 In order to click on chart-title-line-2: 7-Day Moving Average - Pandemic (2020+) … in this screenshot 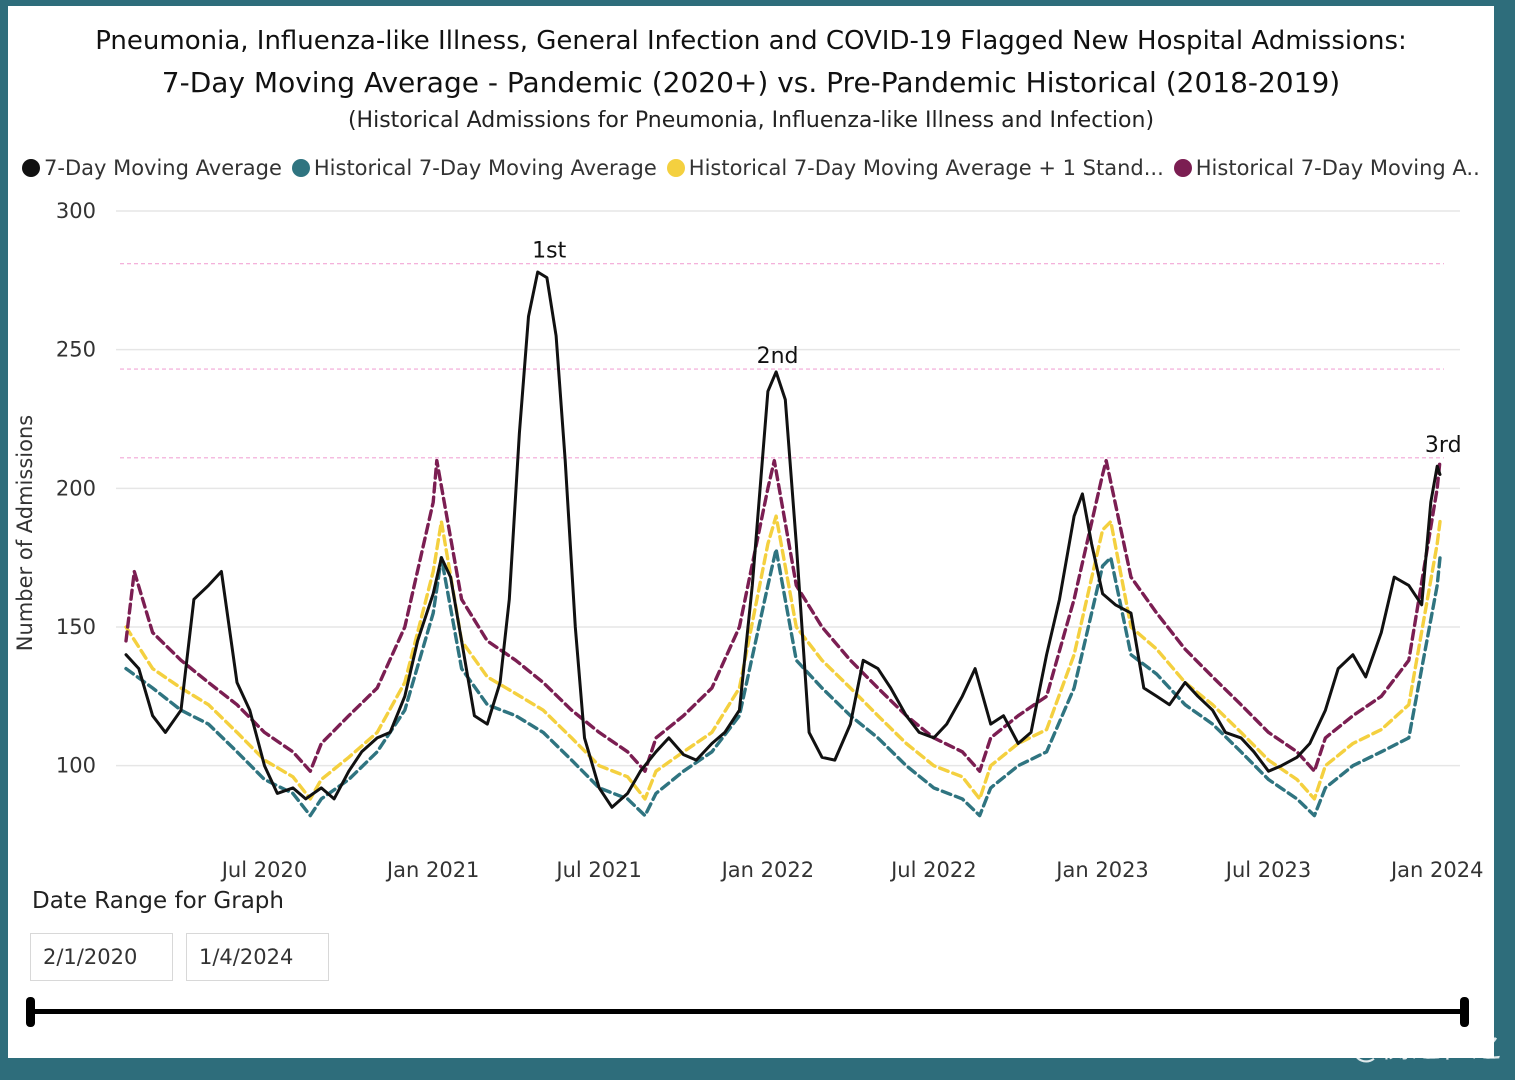, I will do `click(751, 82)`.